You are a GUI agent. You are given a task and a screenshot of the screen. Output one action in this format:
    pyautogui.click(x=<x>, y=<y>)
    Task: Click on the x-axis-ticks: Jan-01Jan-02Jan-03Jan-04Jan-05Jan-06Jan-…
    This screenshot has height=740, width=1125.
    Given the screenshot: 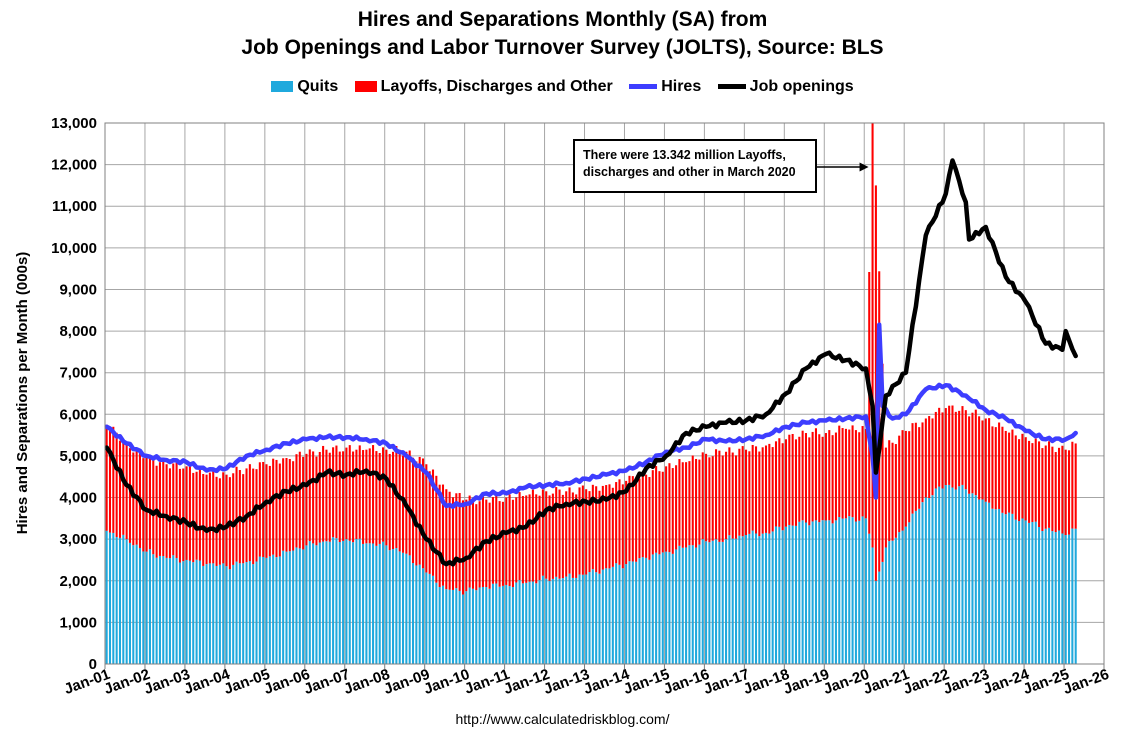 What is the action you would take?
    pyautogui.click(x=586, y=681)
    